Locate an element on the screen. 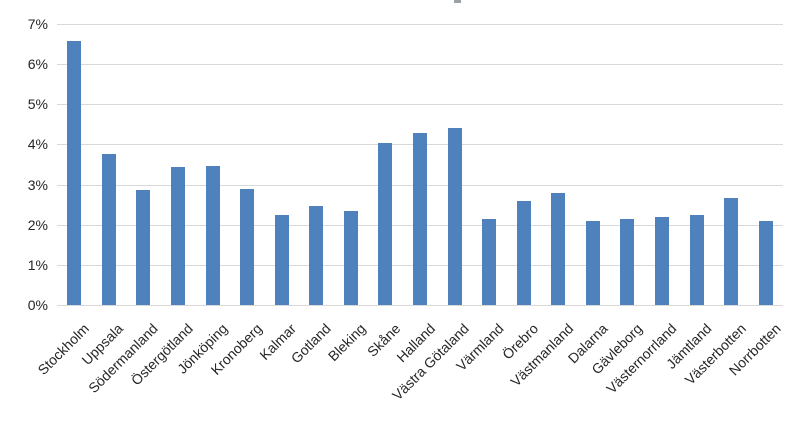 The height and width of the screenshot is (441, 795). bar-Västerbotten is located at coordinates (731, 251).